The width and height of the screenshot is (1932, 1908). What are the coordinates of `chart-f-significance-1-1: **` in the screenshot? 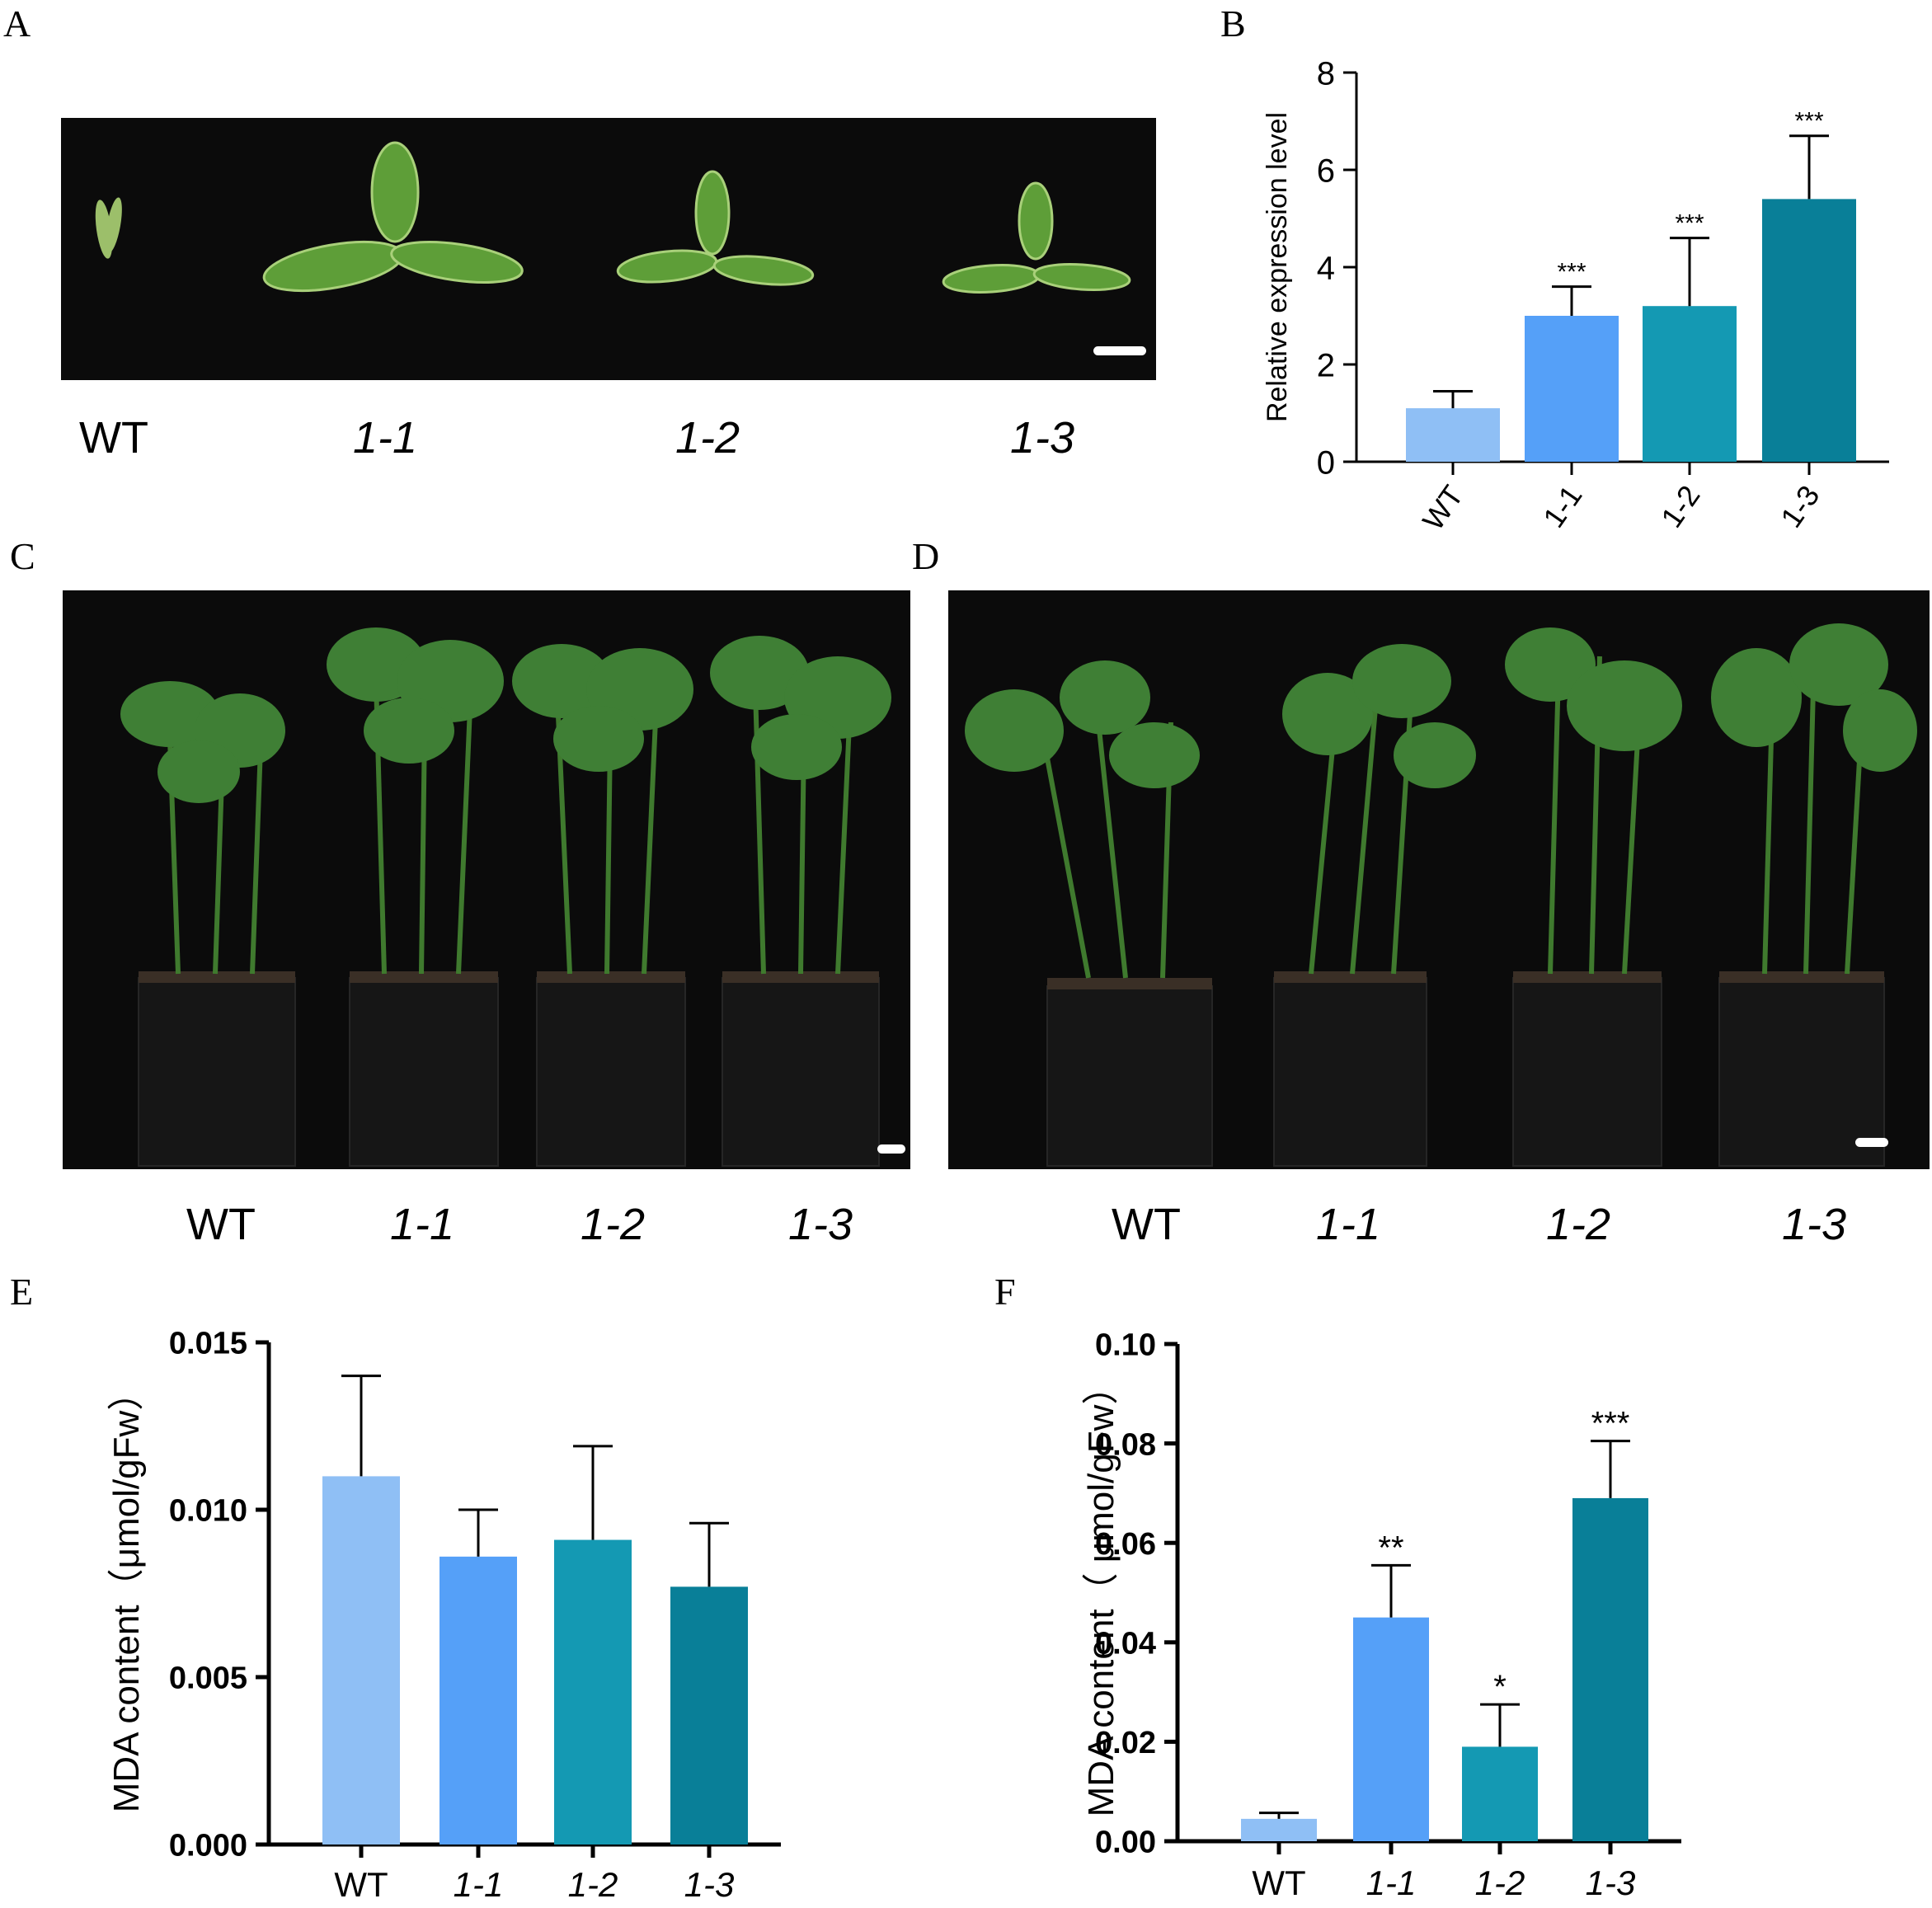 It's located at (1390, 1548).